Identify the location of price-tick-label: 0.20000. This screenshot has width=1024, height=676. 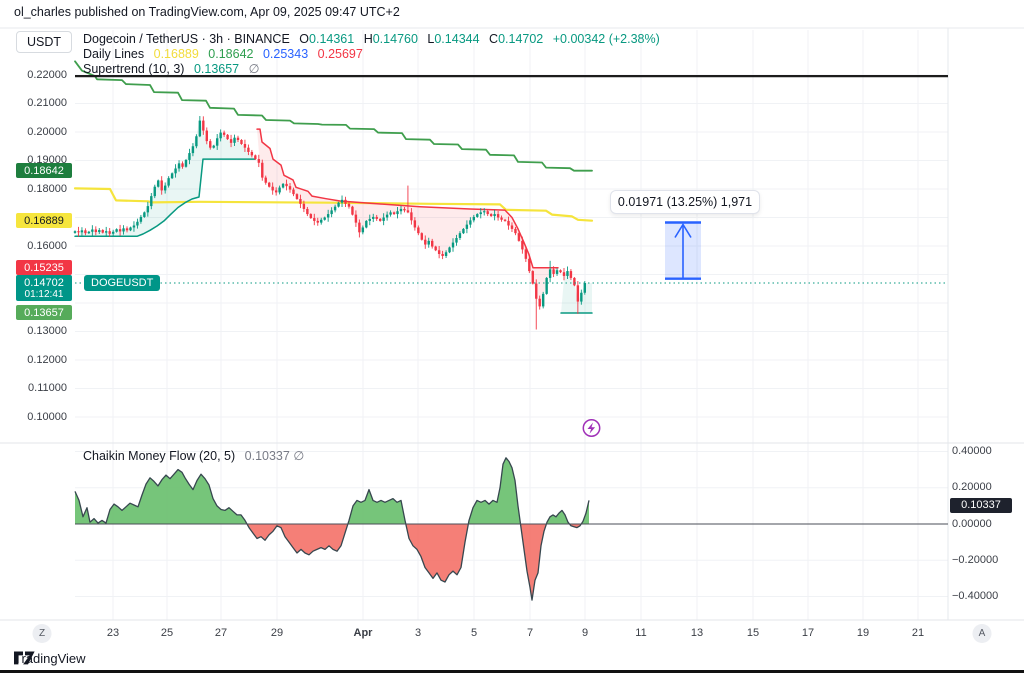
(47, 131).